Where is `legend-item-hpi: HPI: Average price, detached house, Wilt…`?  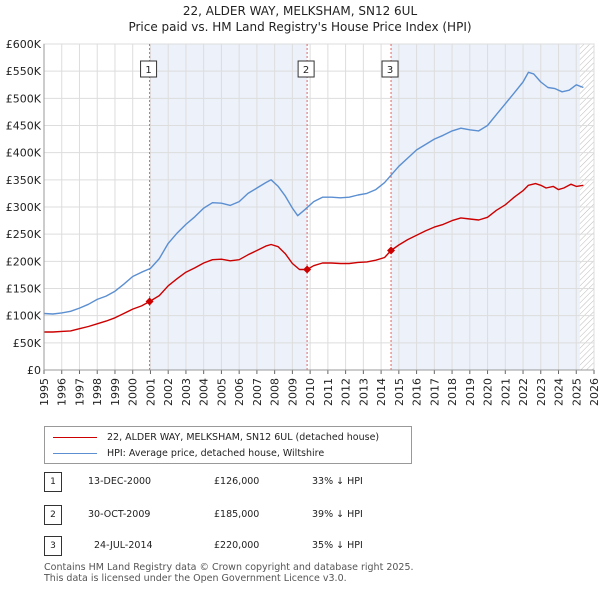
legend-item-hpi: HPI: Average price, detached house, Wilt… is located at coordinates (188, 453).